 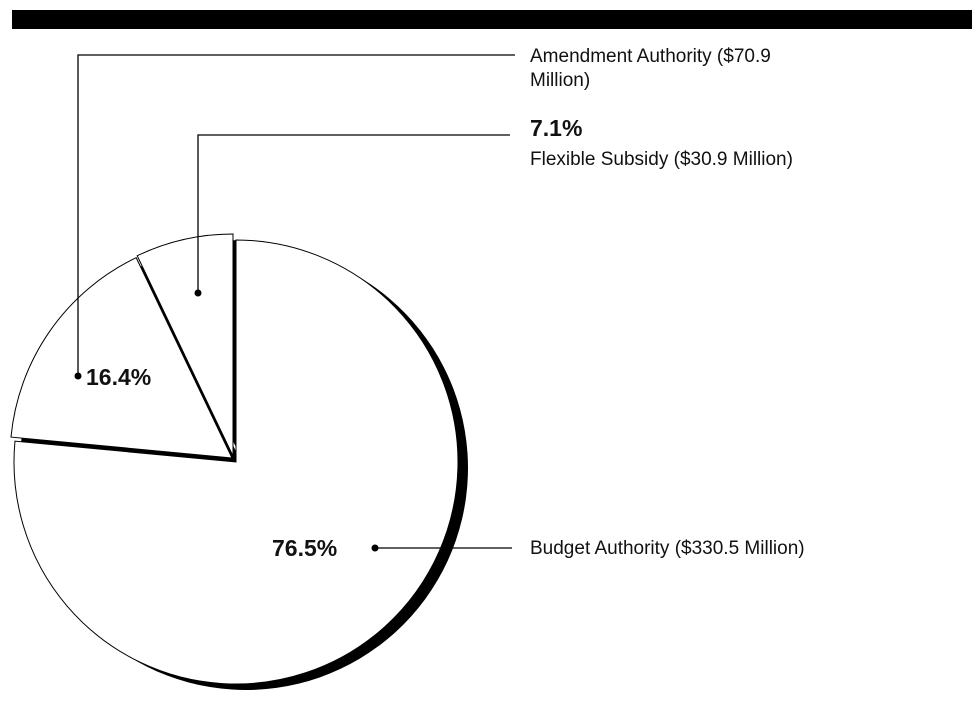 What do you see at coordinates (492, 19) in the screenshot?
I see `top-bar` at bounding box center [492, 19].